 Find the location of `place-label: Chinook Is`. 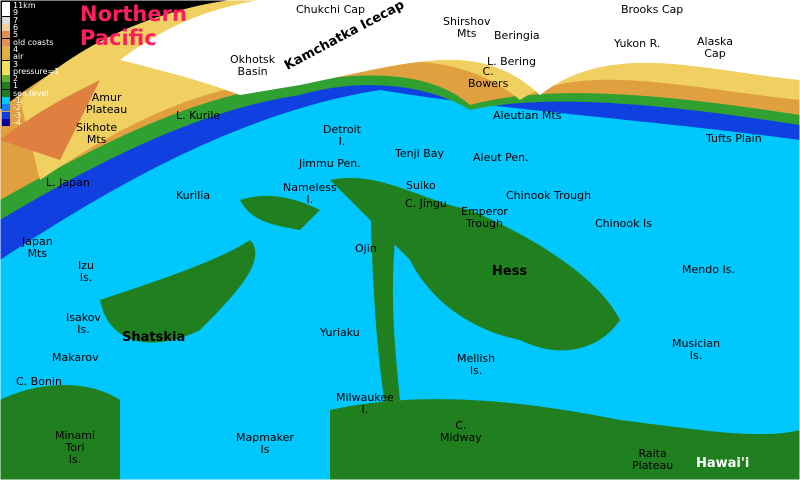

place-label: Chinook Is is located at coordinates (623, 223).